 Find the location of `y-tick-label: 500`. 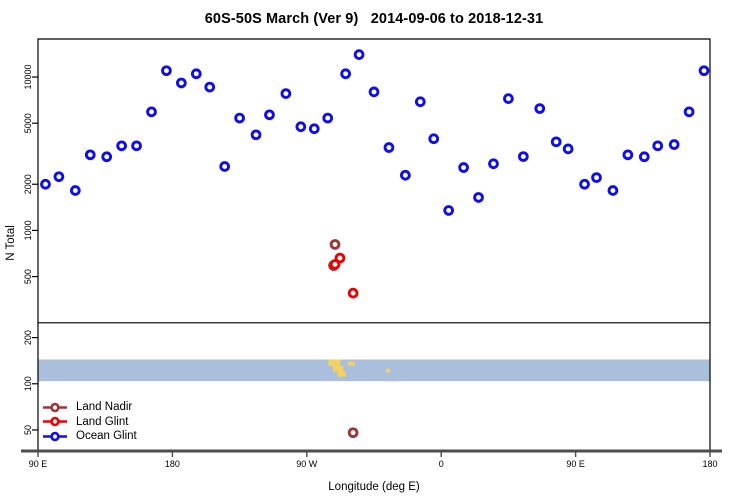

y-tick-label: 500 is located at coordinates (28, 276).